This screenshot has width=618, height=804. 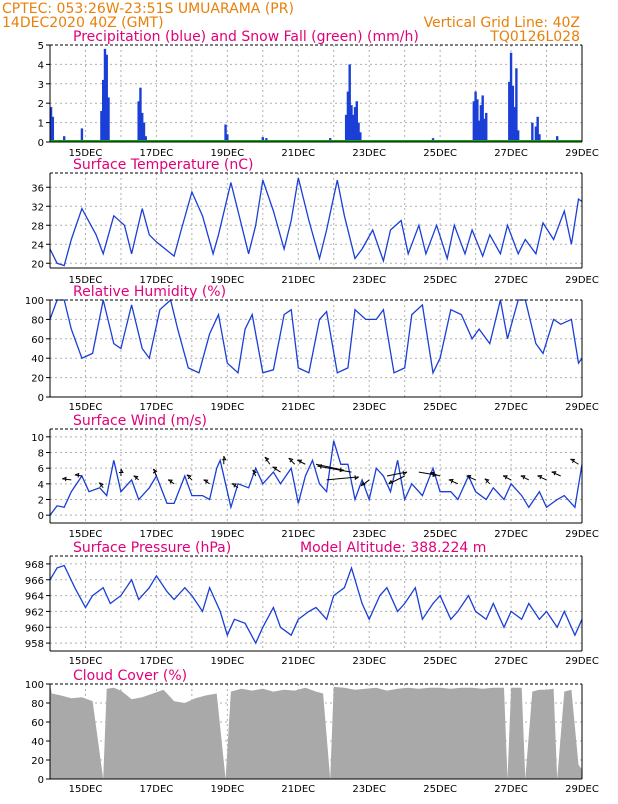 What do you see at coordinates (41, 65) in the screenshot?
I see `y-tick-label: 4` at bounding box center [41, 65].